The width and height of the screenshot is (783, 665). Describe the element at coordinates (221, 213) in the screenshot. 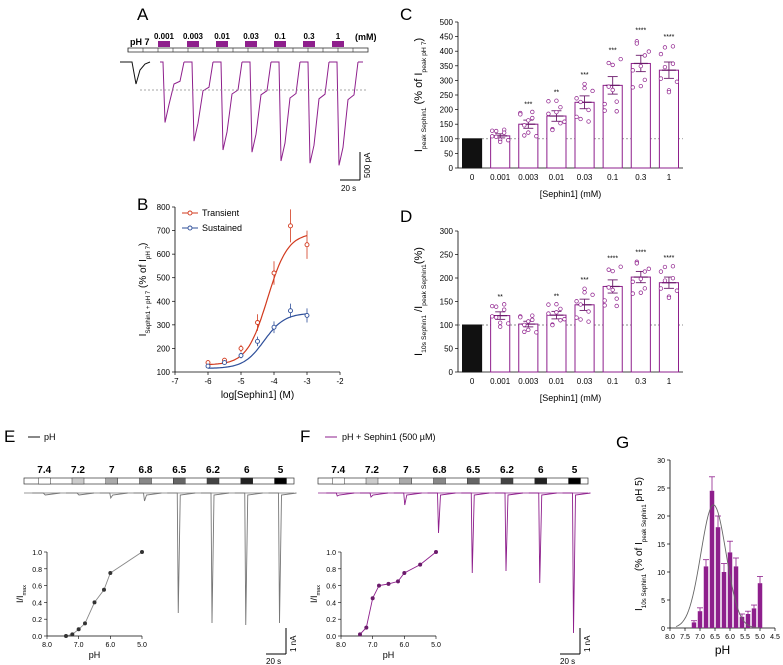

I see `legend-label: Transient` at that location.